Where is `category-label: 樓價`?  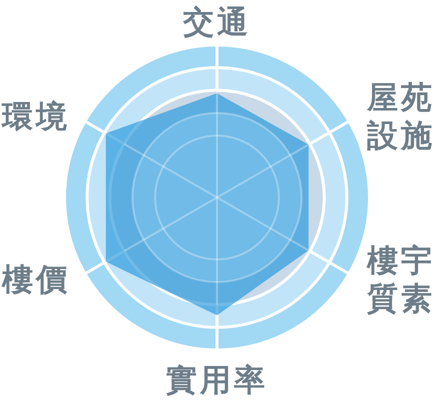 category-label: 樓價 is located at coordinates (36, 280).